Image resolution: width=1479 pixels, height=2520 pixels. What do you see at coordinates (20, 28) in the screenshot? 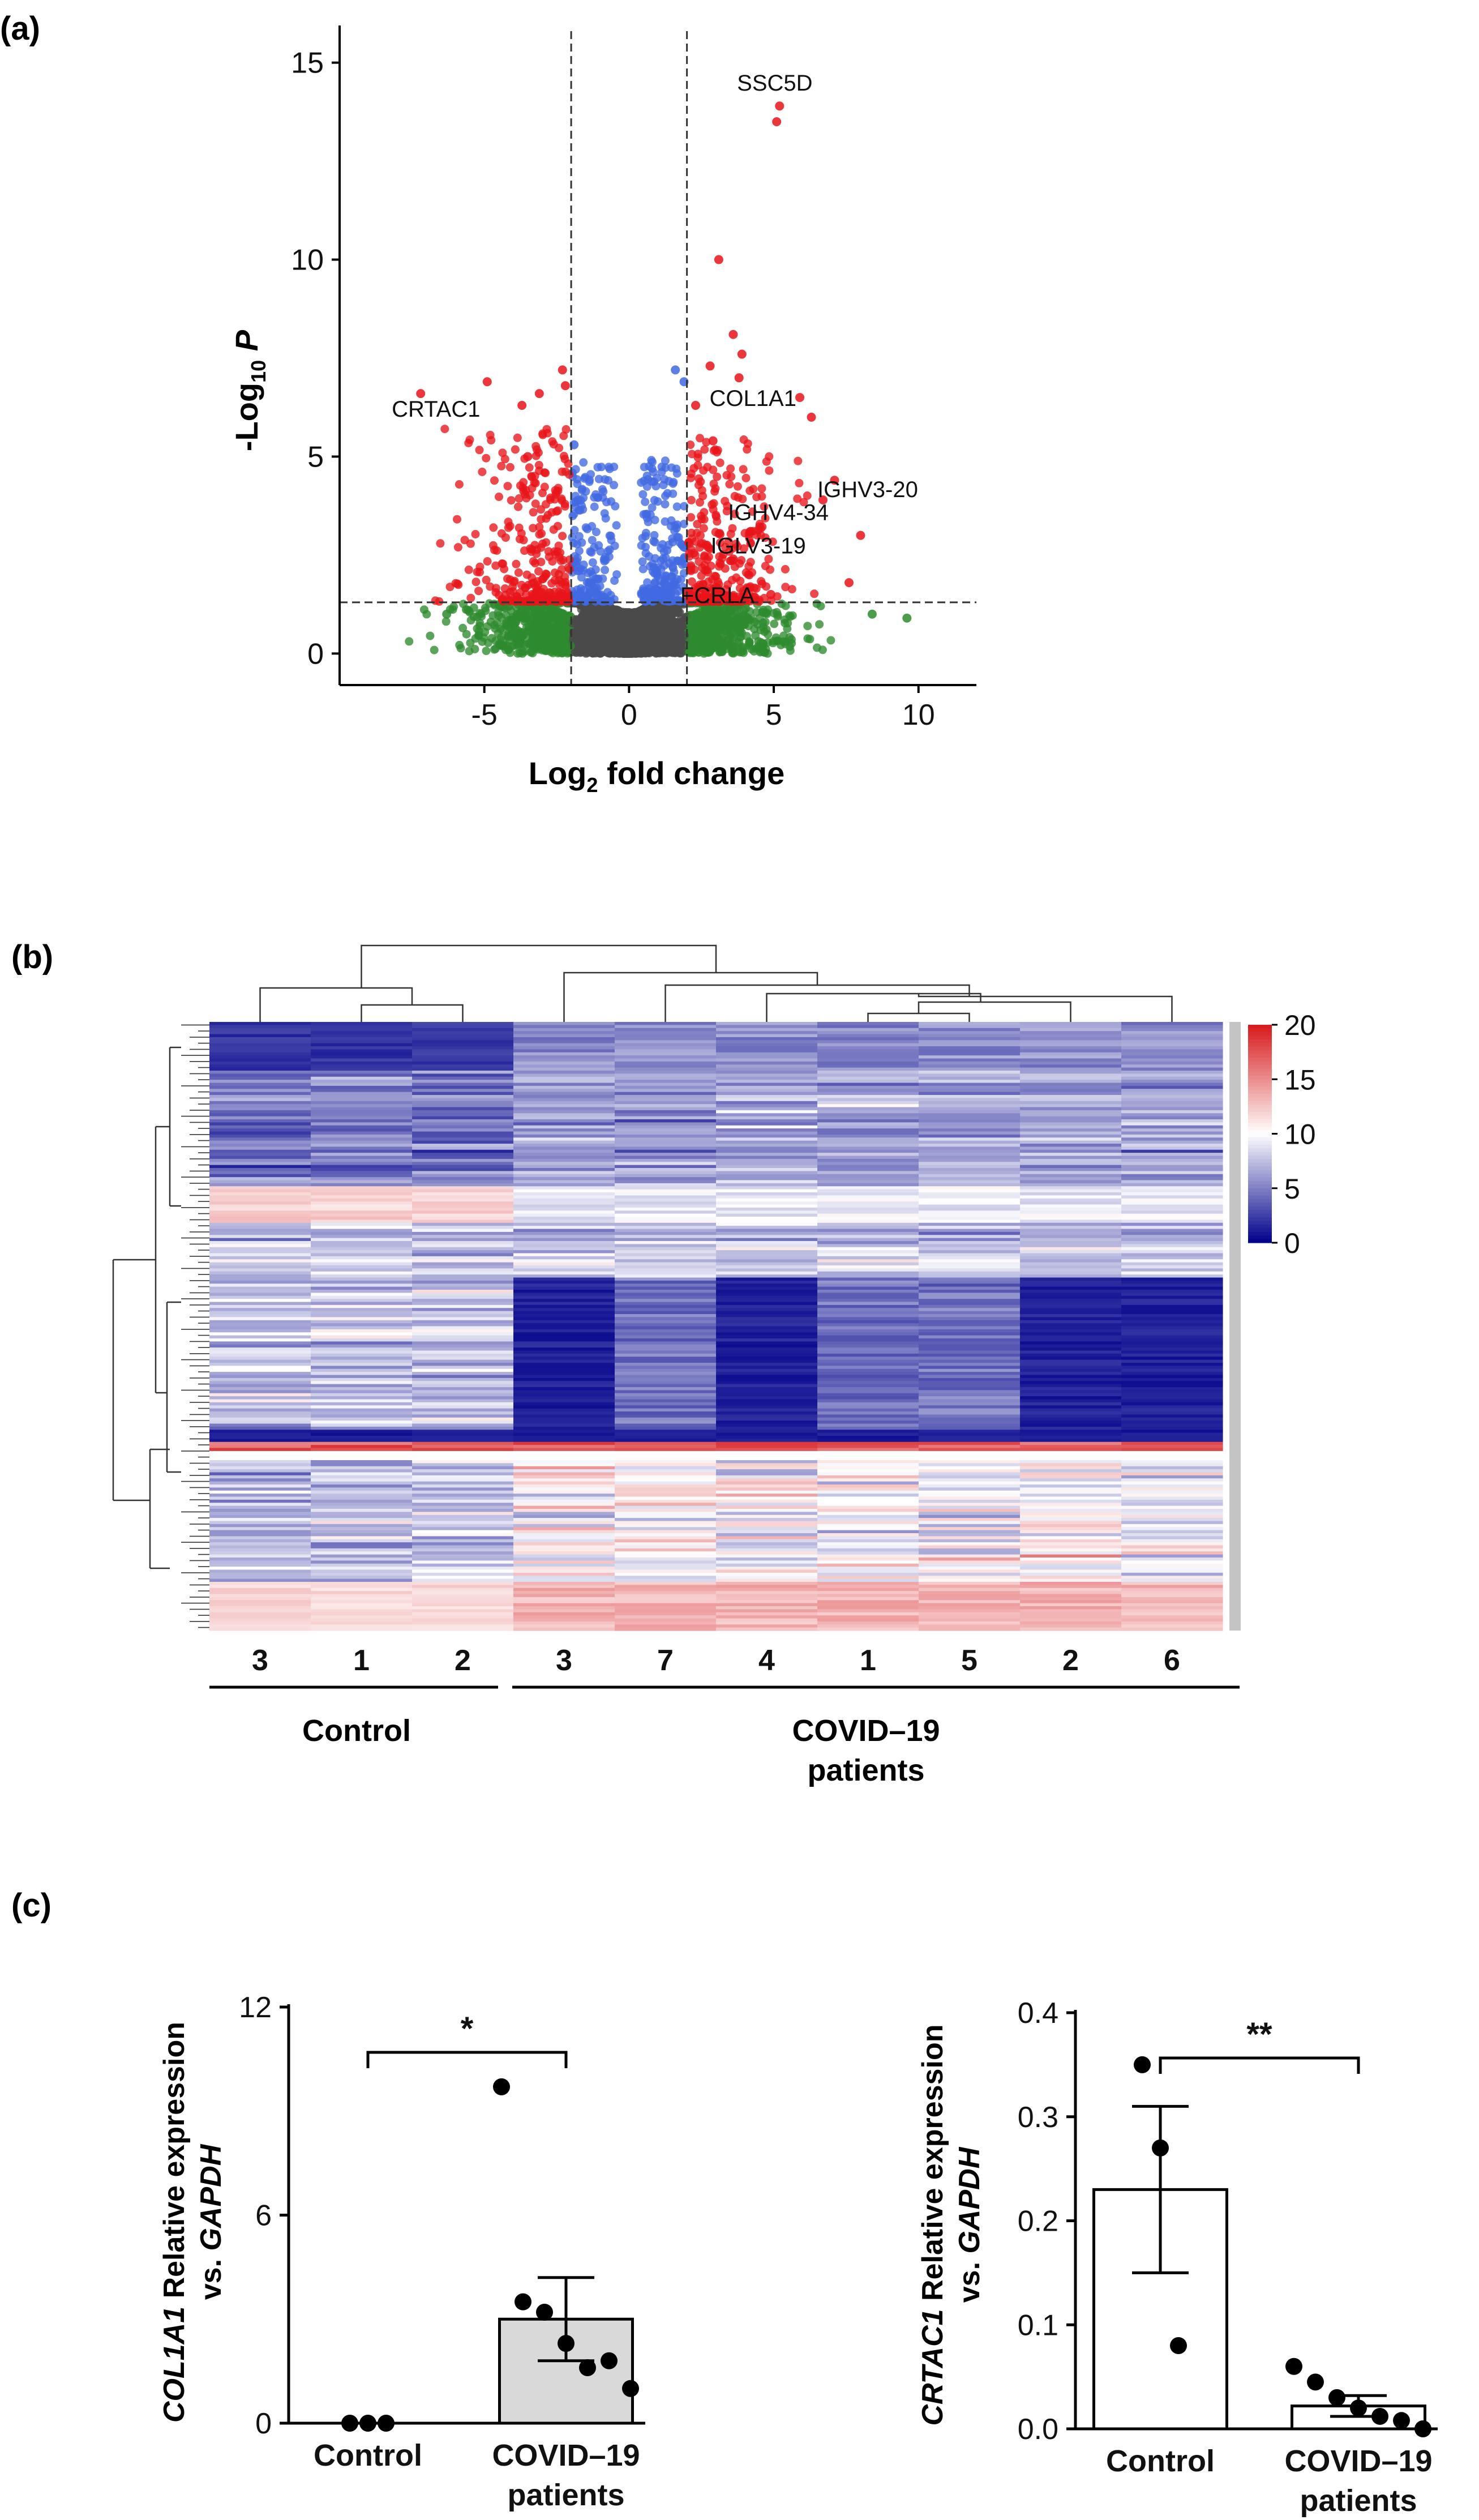
I see `panel-label-a: (a)` at bounding box center [20, 28].